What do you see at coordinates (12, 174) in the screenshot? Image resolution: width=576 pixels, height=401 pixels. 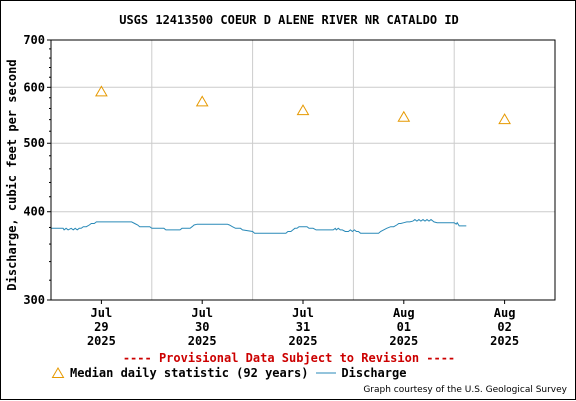 I see `y-axis-label: Discharge, cubic feet per second` at bounding box center [12, 174].